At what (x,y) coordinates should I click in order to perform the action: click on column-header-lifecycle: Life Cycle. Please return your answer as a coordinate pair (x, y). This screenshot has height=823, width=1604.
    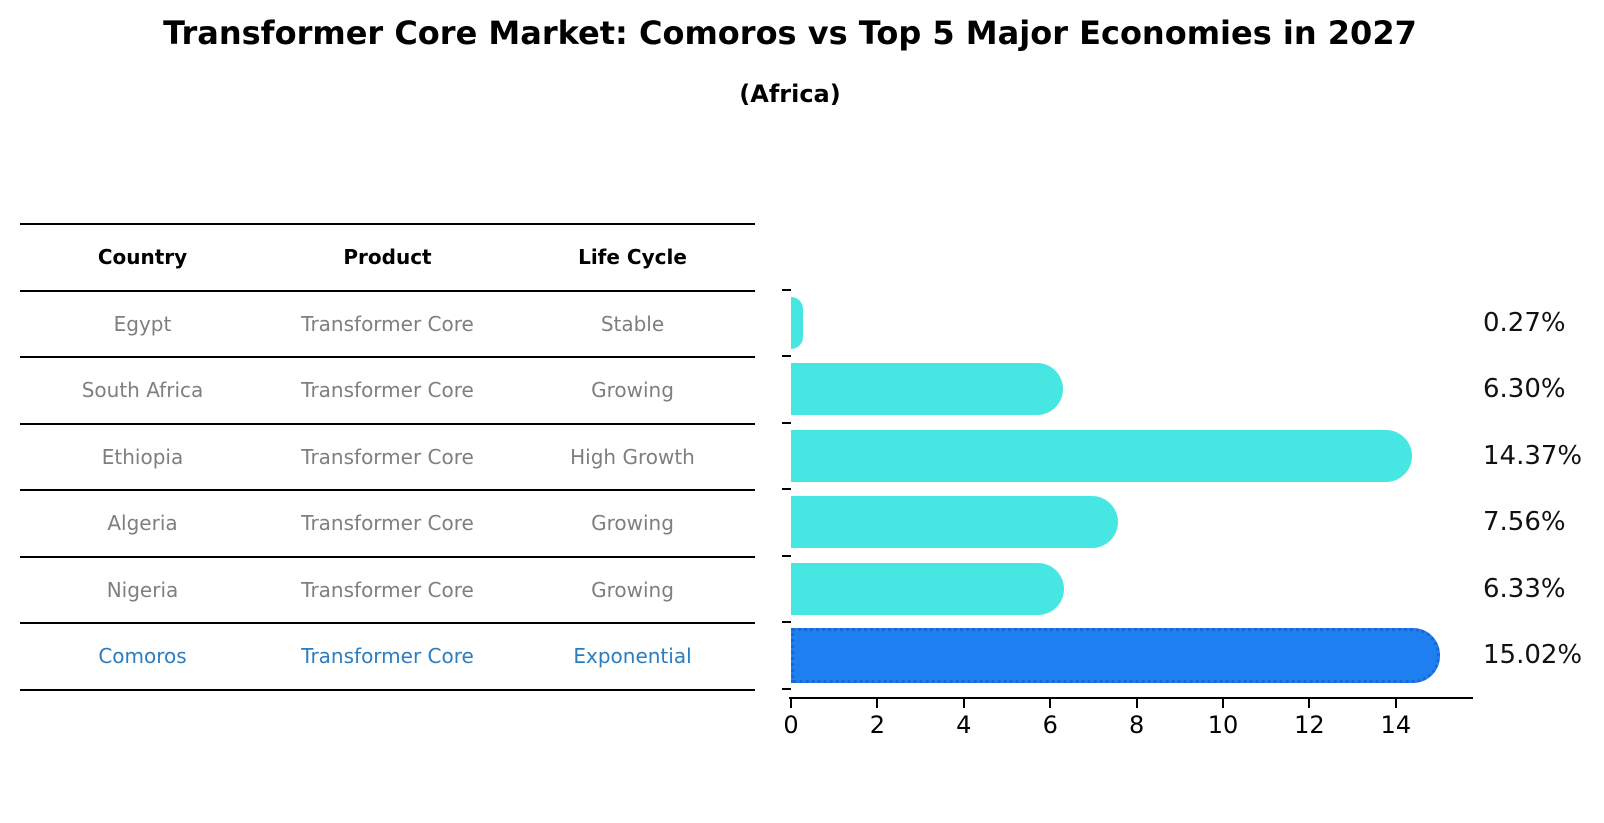
    Looking at the image, I should click on (632, 257).